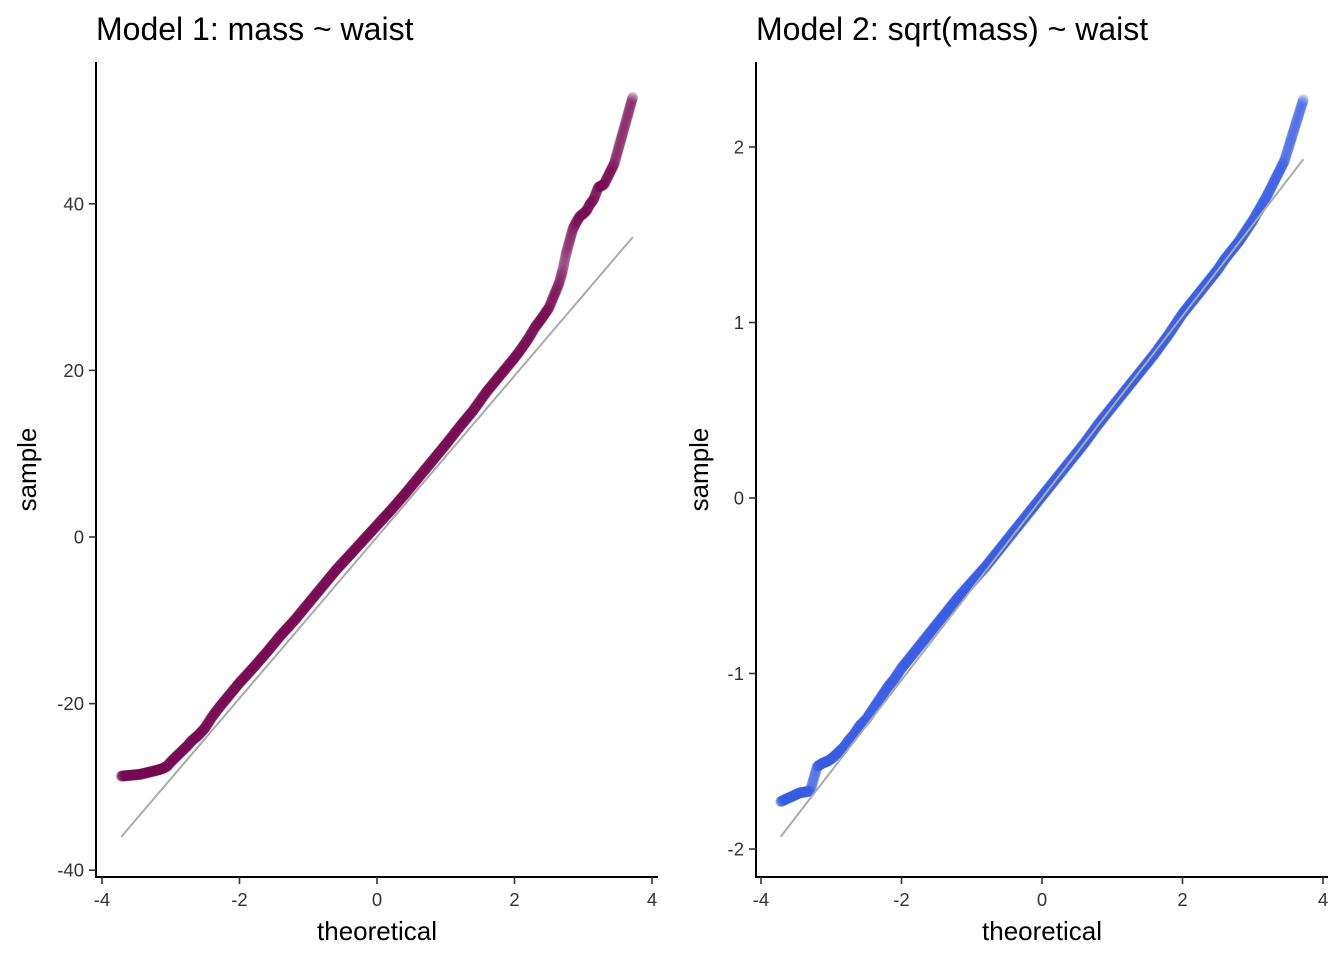  What do you see at coordinates (699, 470) in the screenshot?
I see `y-axis-label: sample` at bounding box center [699, 470].